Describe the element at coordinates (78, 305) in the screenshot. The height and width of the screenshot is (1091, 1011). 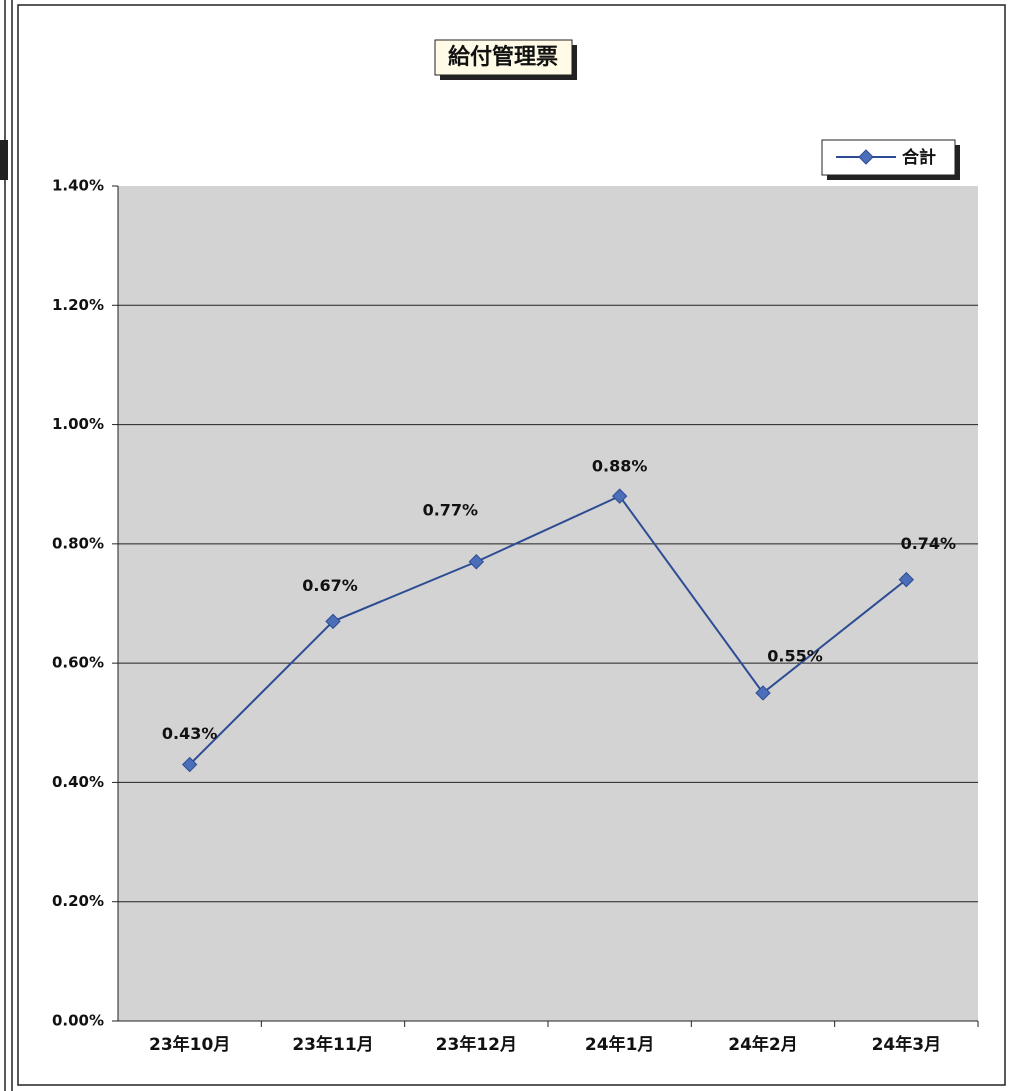
I see `y-tick-label: 1.20%` at that location.